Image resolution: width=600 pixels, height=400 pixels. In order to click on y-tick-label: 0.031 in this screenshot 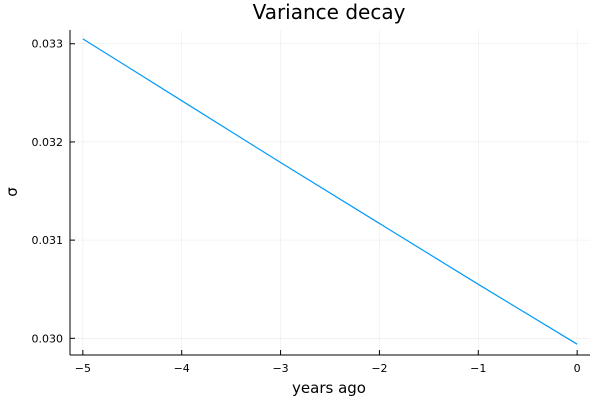, I will do `click(48, 240)`.